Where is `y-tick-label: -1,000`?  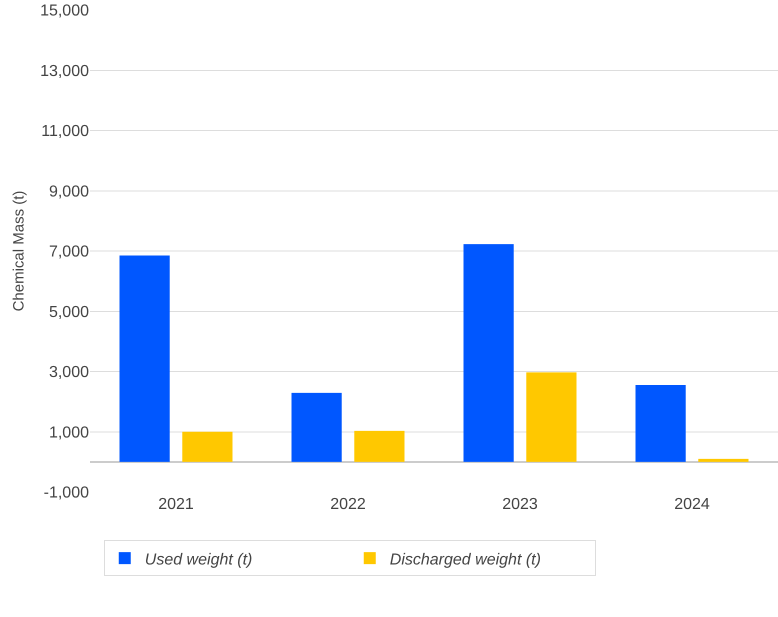
y-tick-label: -1,000 is located at coordinates (67, 493).